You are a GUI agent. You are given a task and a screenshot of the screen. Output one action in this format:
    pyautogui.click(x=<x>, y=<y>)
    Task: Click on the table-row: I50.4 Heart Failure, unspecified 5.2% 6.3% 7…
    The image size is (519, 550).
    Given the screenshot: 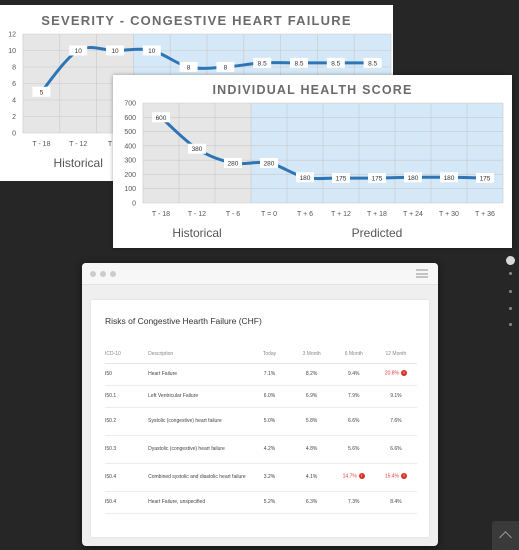 What is the action you would take?
    pyautogui.click(x=261, y=502)
    